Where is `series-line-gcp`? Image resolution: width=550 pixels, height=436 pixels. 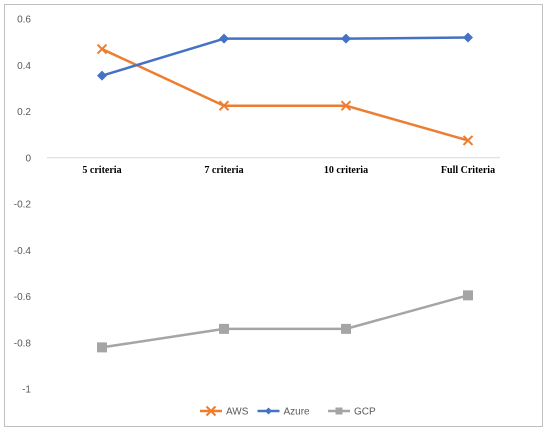
series-line-gcp is located at coordinates (285, 321).